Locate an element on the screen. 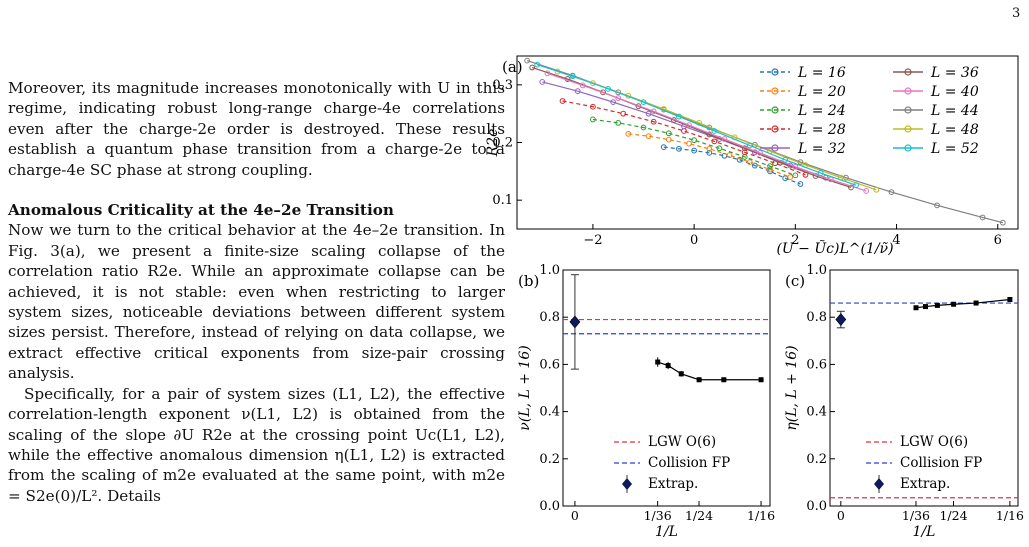 The height and width of the screenshot is (547, 1029). panel-a-legend-label: L = 16 is located at coordinates (821, 73).